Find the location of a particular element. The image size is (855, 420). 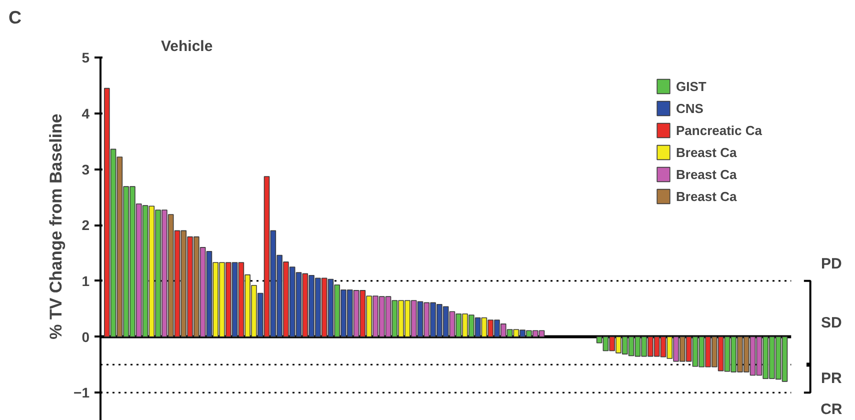

y-tick-label: 3 is located at coordinates (86, 169).